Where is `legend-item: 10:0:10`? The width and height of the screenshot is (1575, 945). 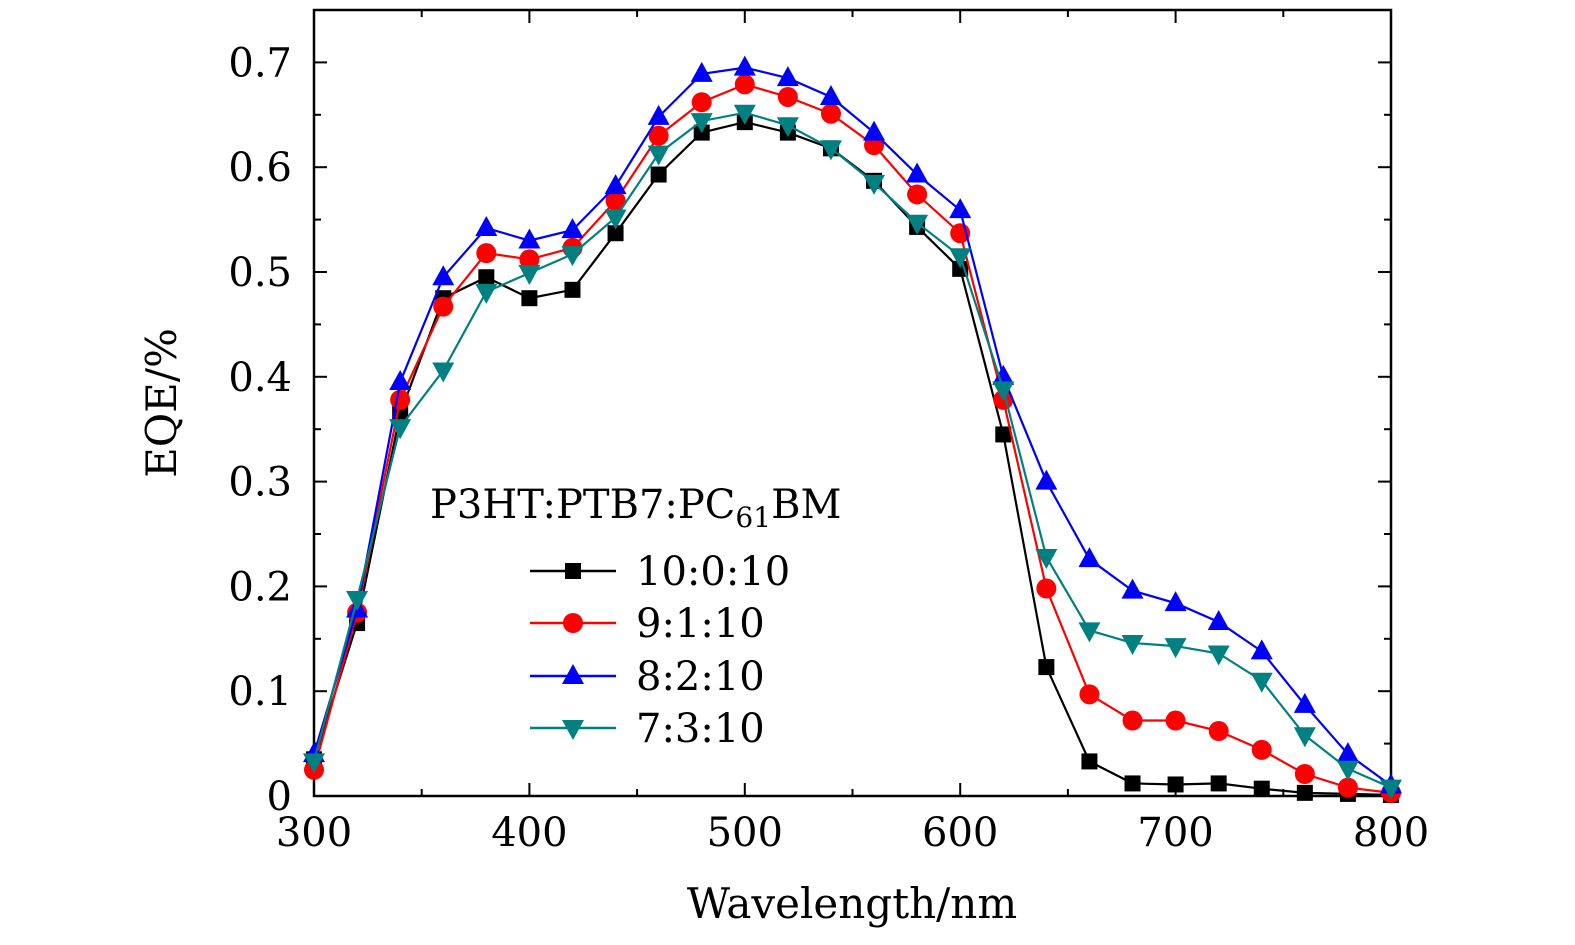
legend-item: 10:0:10 is located at coordinates (660, 572).